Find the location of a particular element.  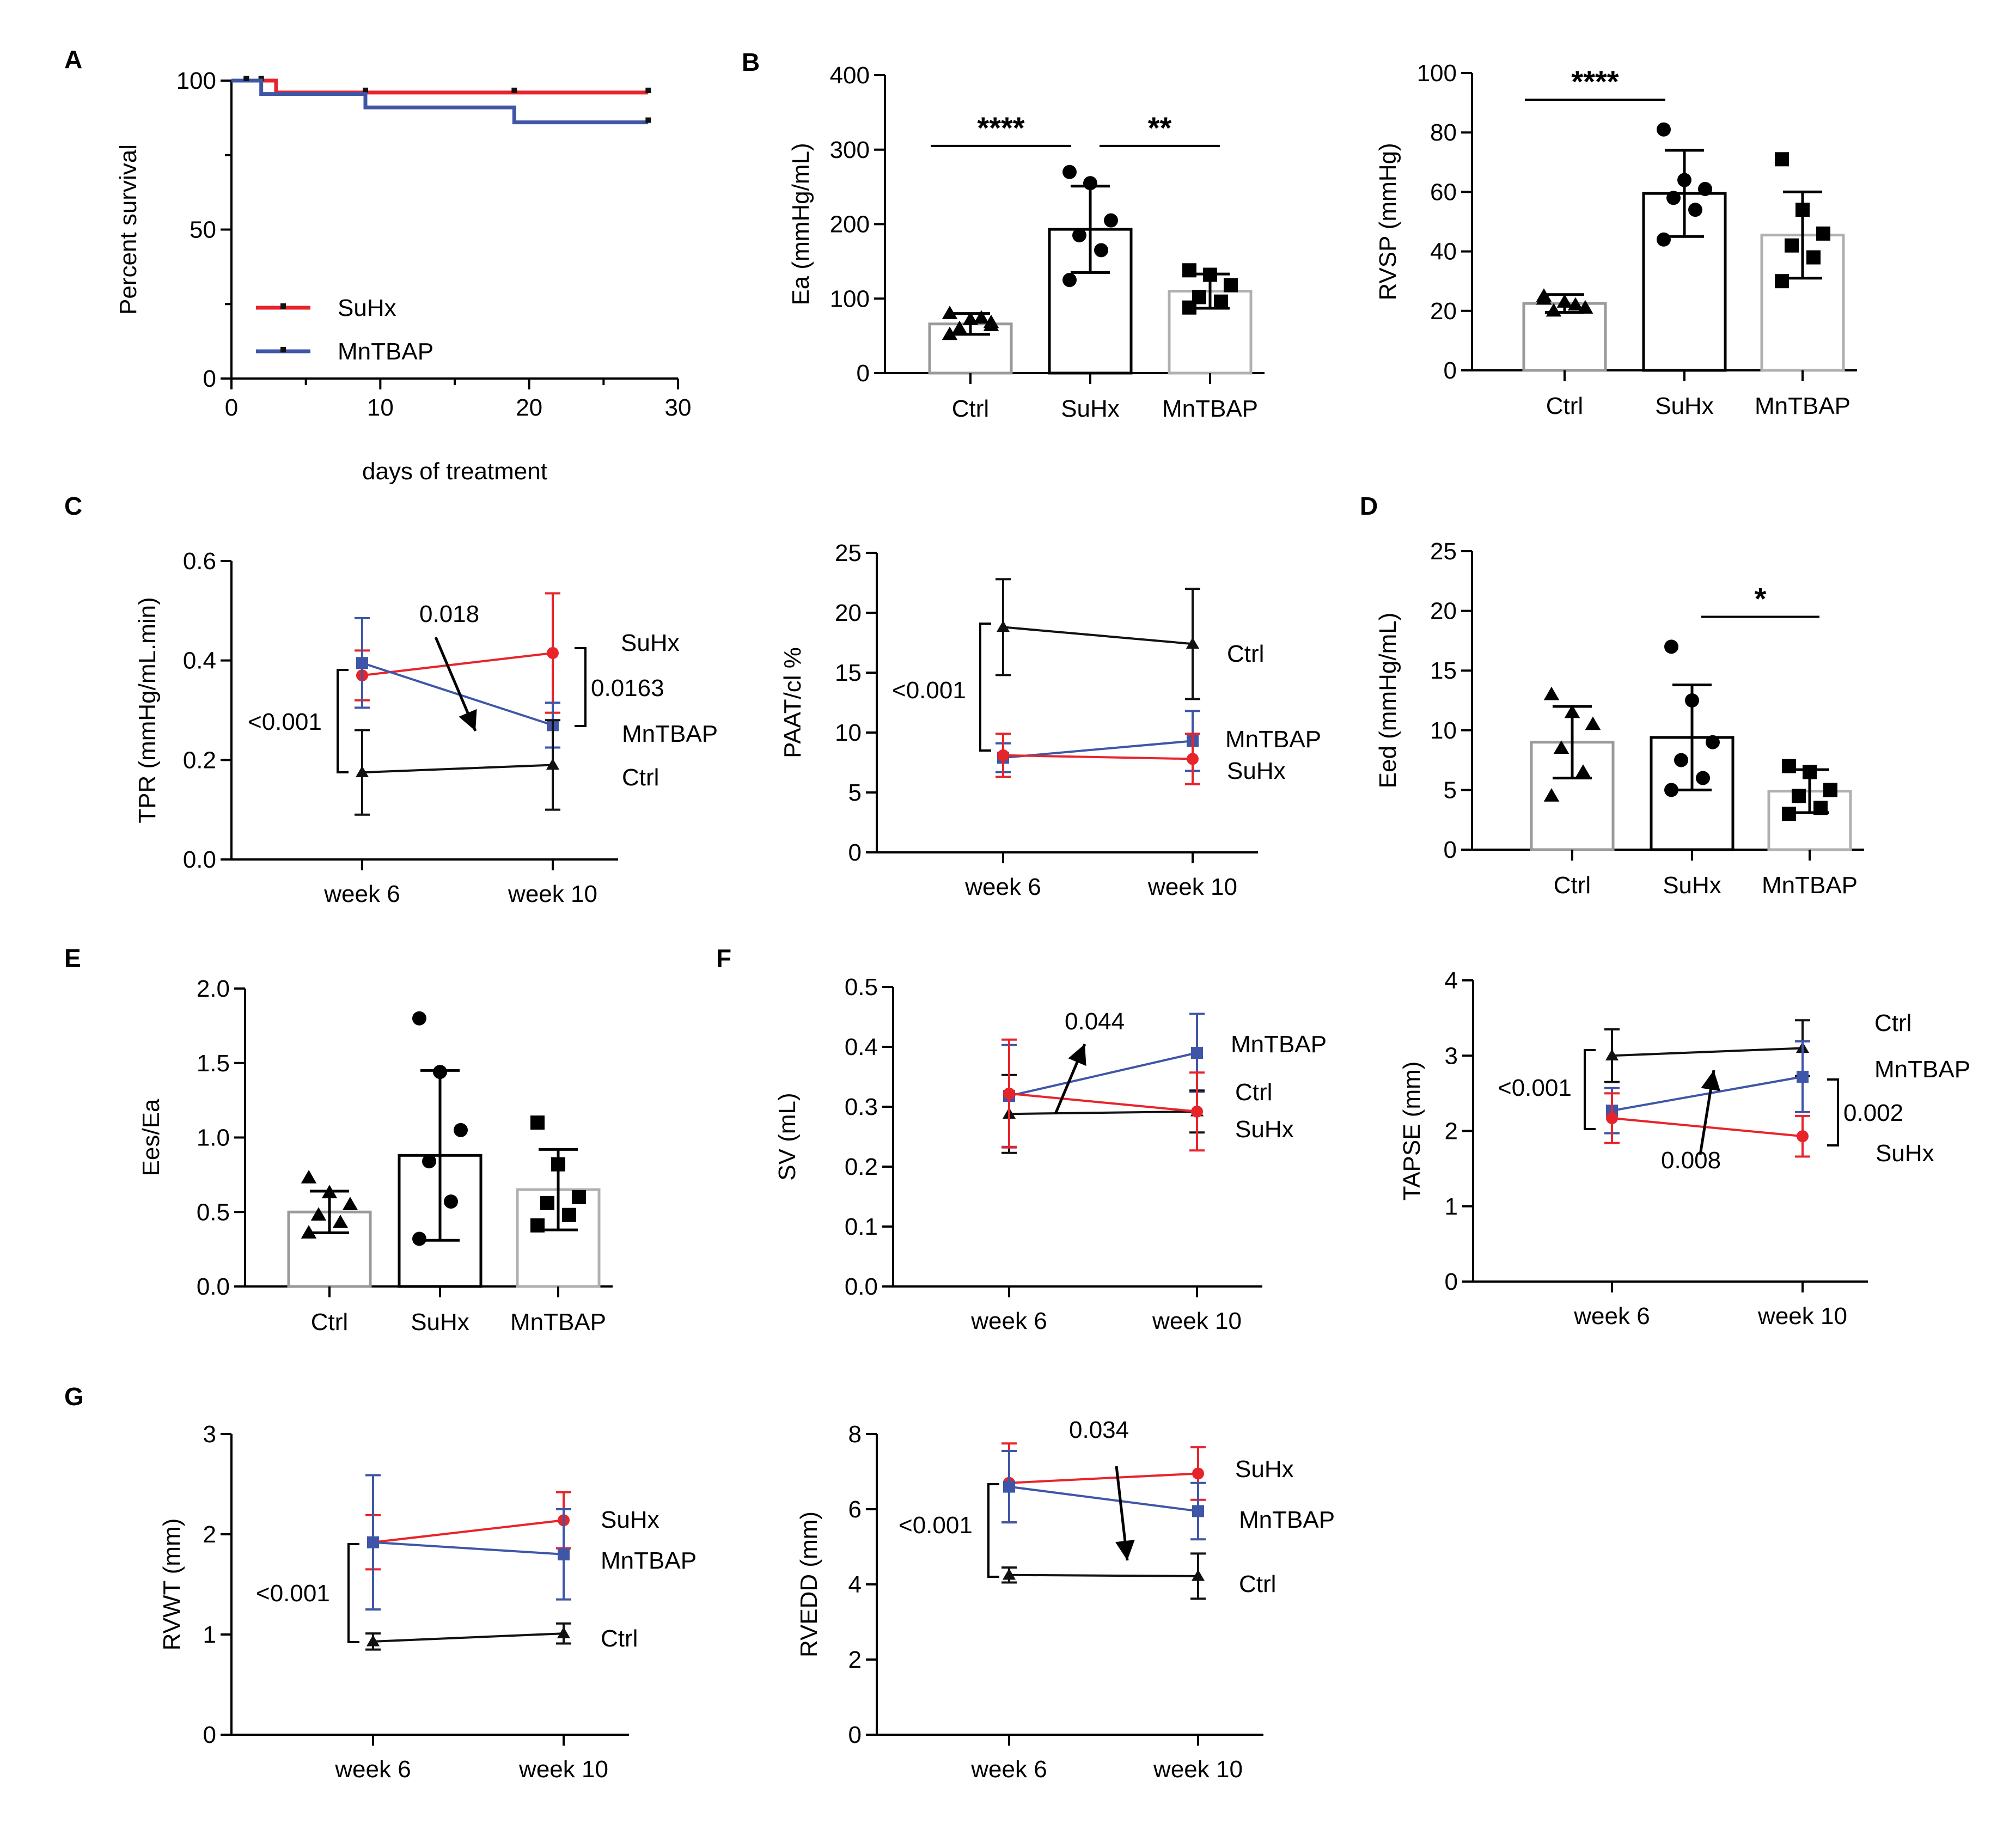

G2-line-MnTBAP is located at coordinates (1104, 1498).